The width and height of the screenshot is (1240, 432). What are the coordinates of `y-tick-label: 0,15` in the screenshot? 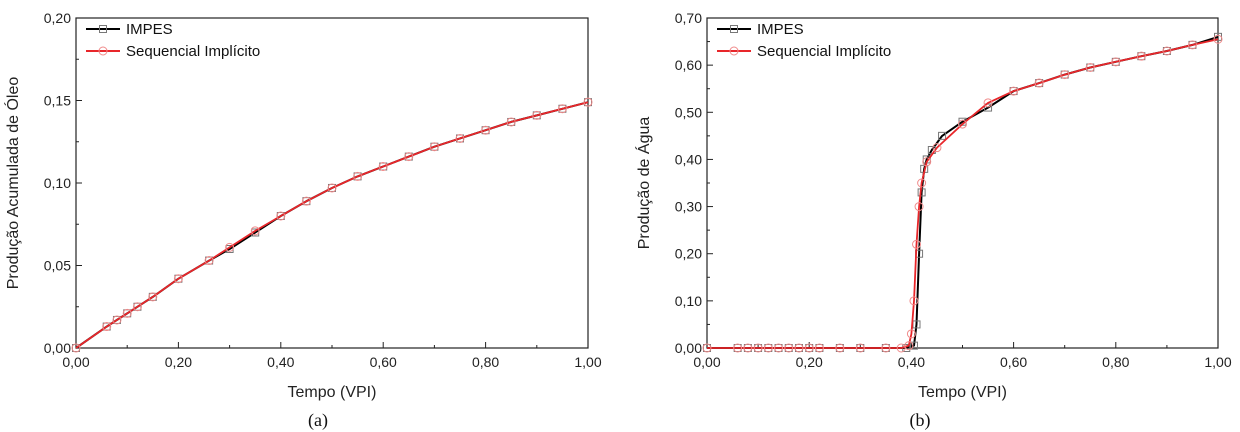 It's located at (57, 101).